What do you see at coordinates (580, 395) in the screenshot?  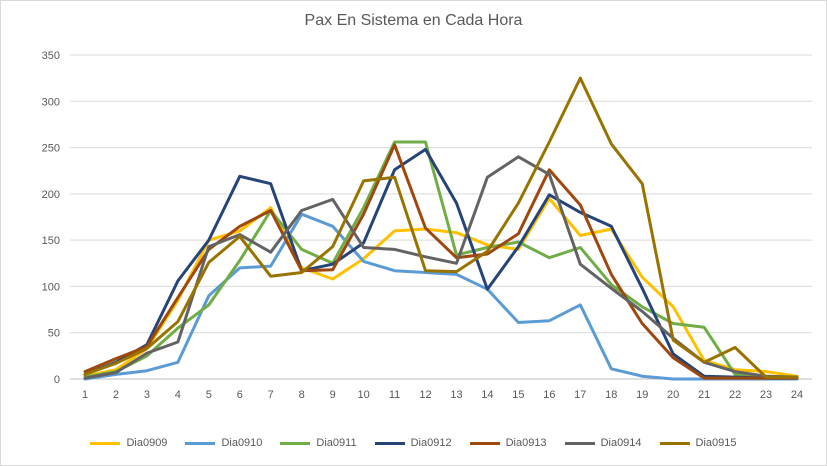 I see `x-tick-label: 17` at bounding box center [580, 395].